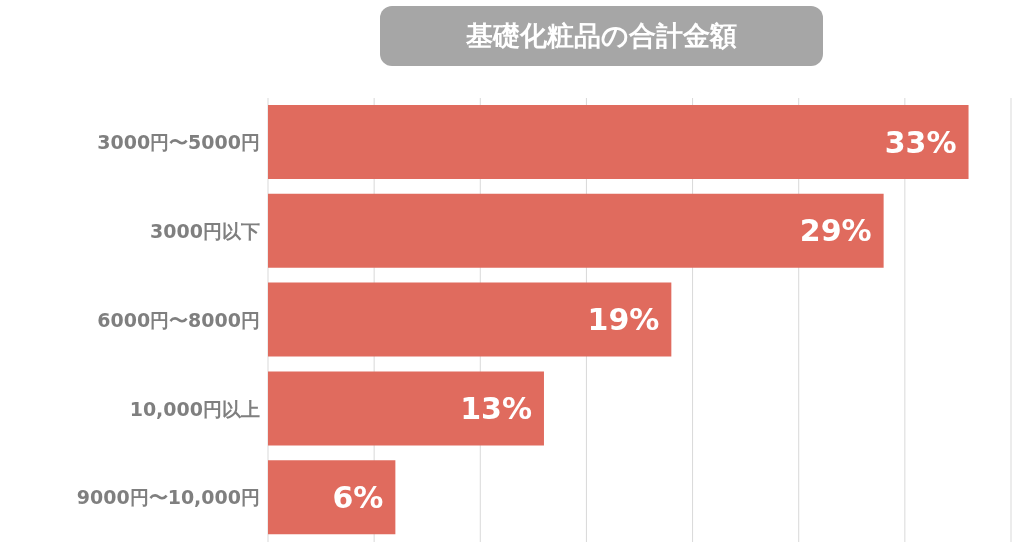 The height and width of the screenshot is (558, 1024). I want to click on y-tick-label: 3000円〜5000円, so click(178, 142).